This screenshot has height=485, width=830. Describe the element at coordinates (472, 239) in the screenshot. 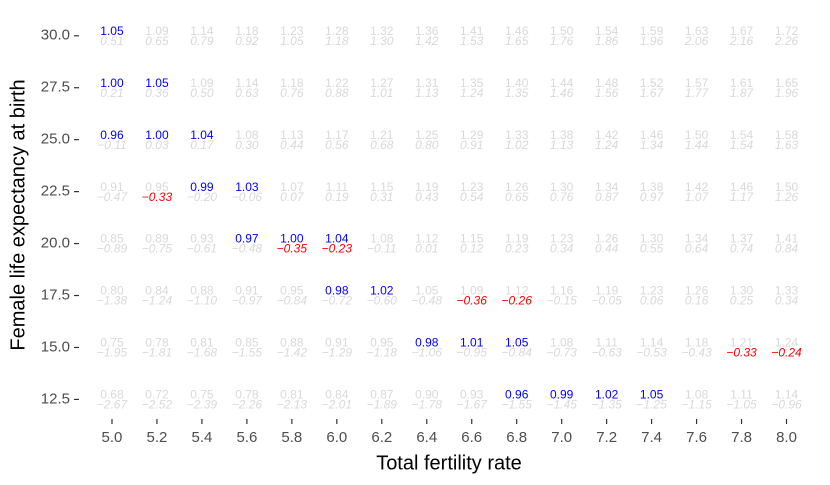

I see `cell-top-label: 1.15` at that location.